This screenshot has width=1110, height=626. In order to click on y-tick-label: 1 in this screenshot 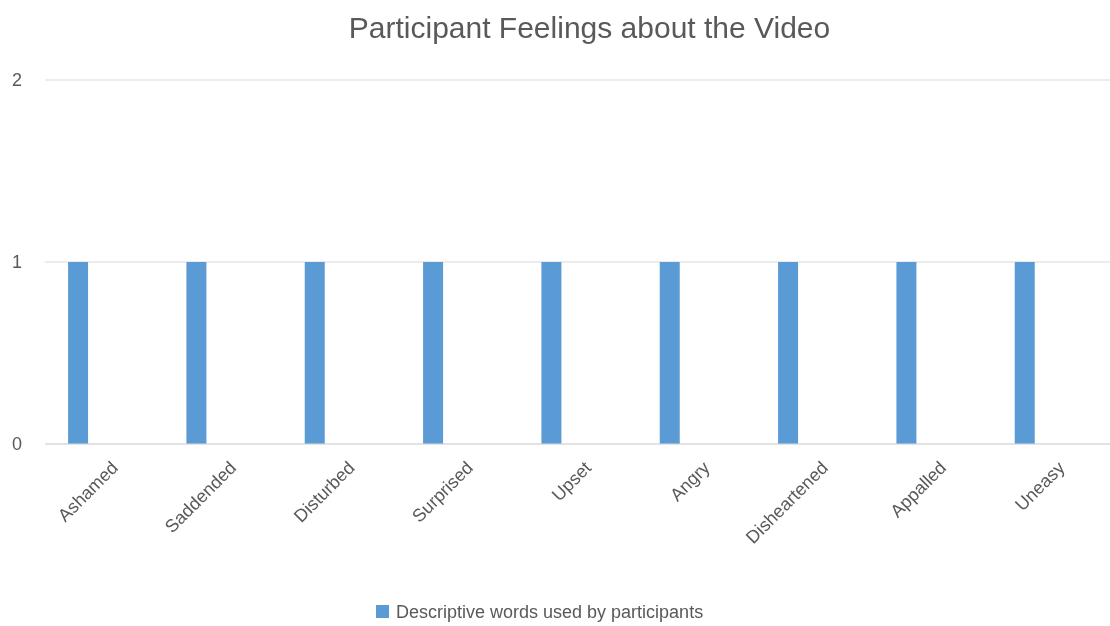, I will do `click(16, 262)`.